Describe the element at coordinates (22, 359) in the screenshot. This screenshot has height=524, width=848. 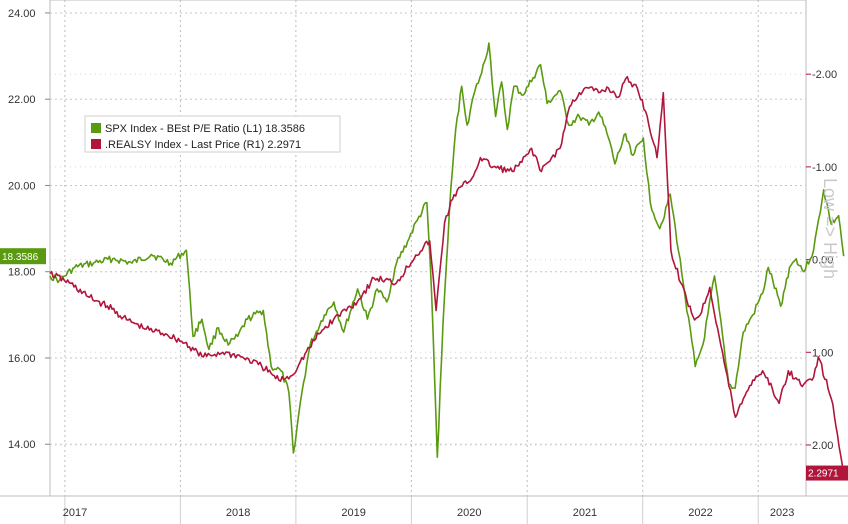
I see `y-tick-label-left: 16.00` at that location.